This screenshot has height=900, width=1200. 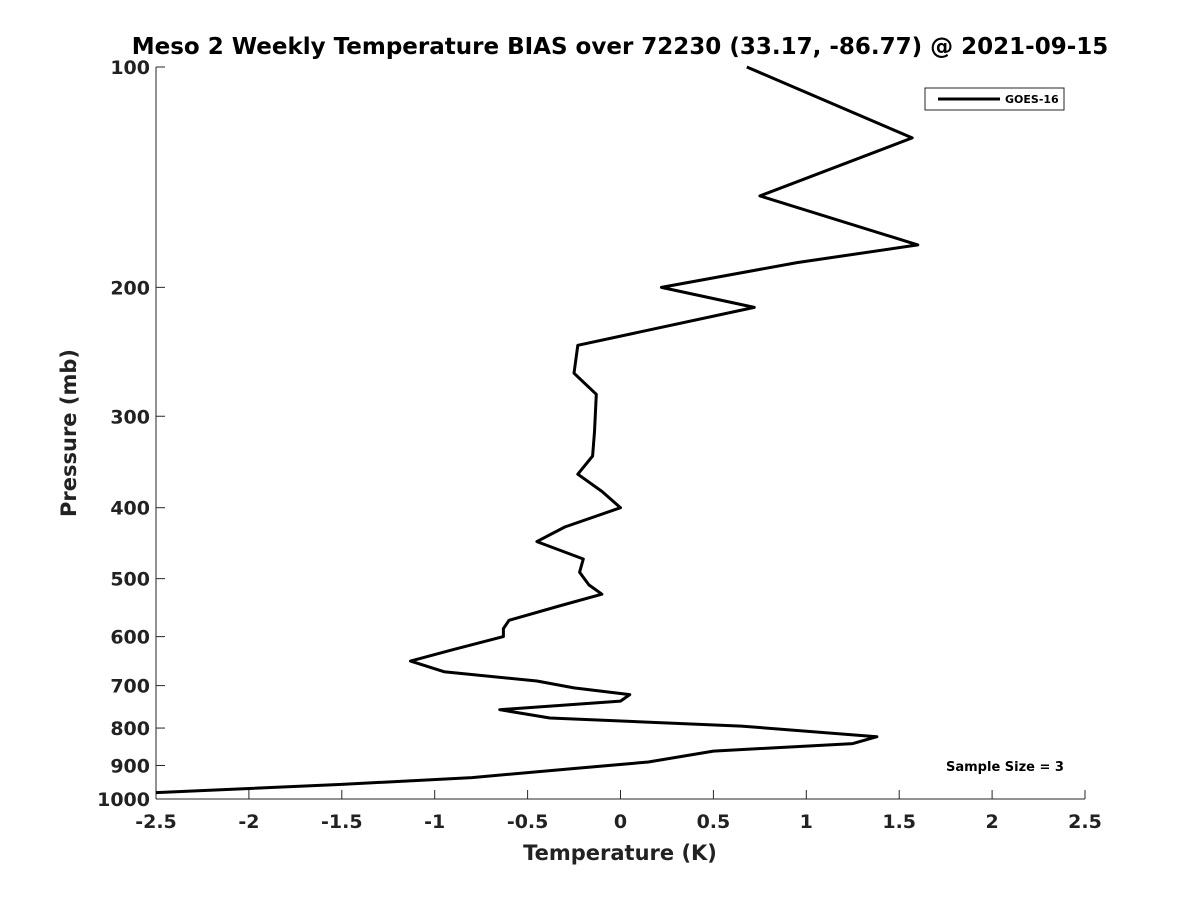 I want to click on y-tick-label: 600, so click(x=130, y=638).